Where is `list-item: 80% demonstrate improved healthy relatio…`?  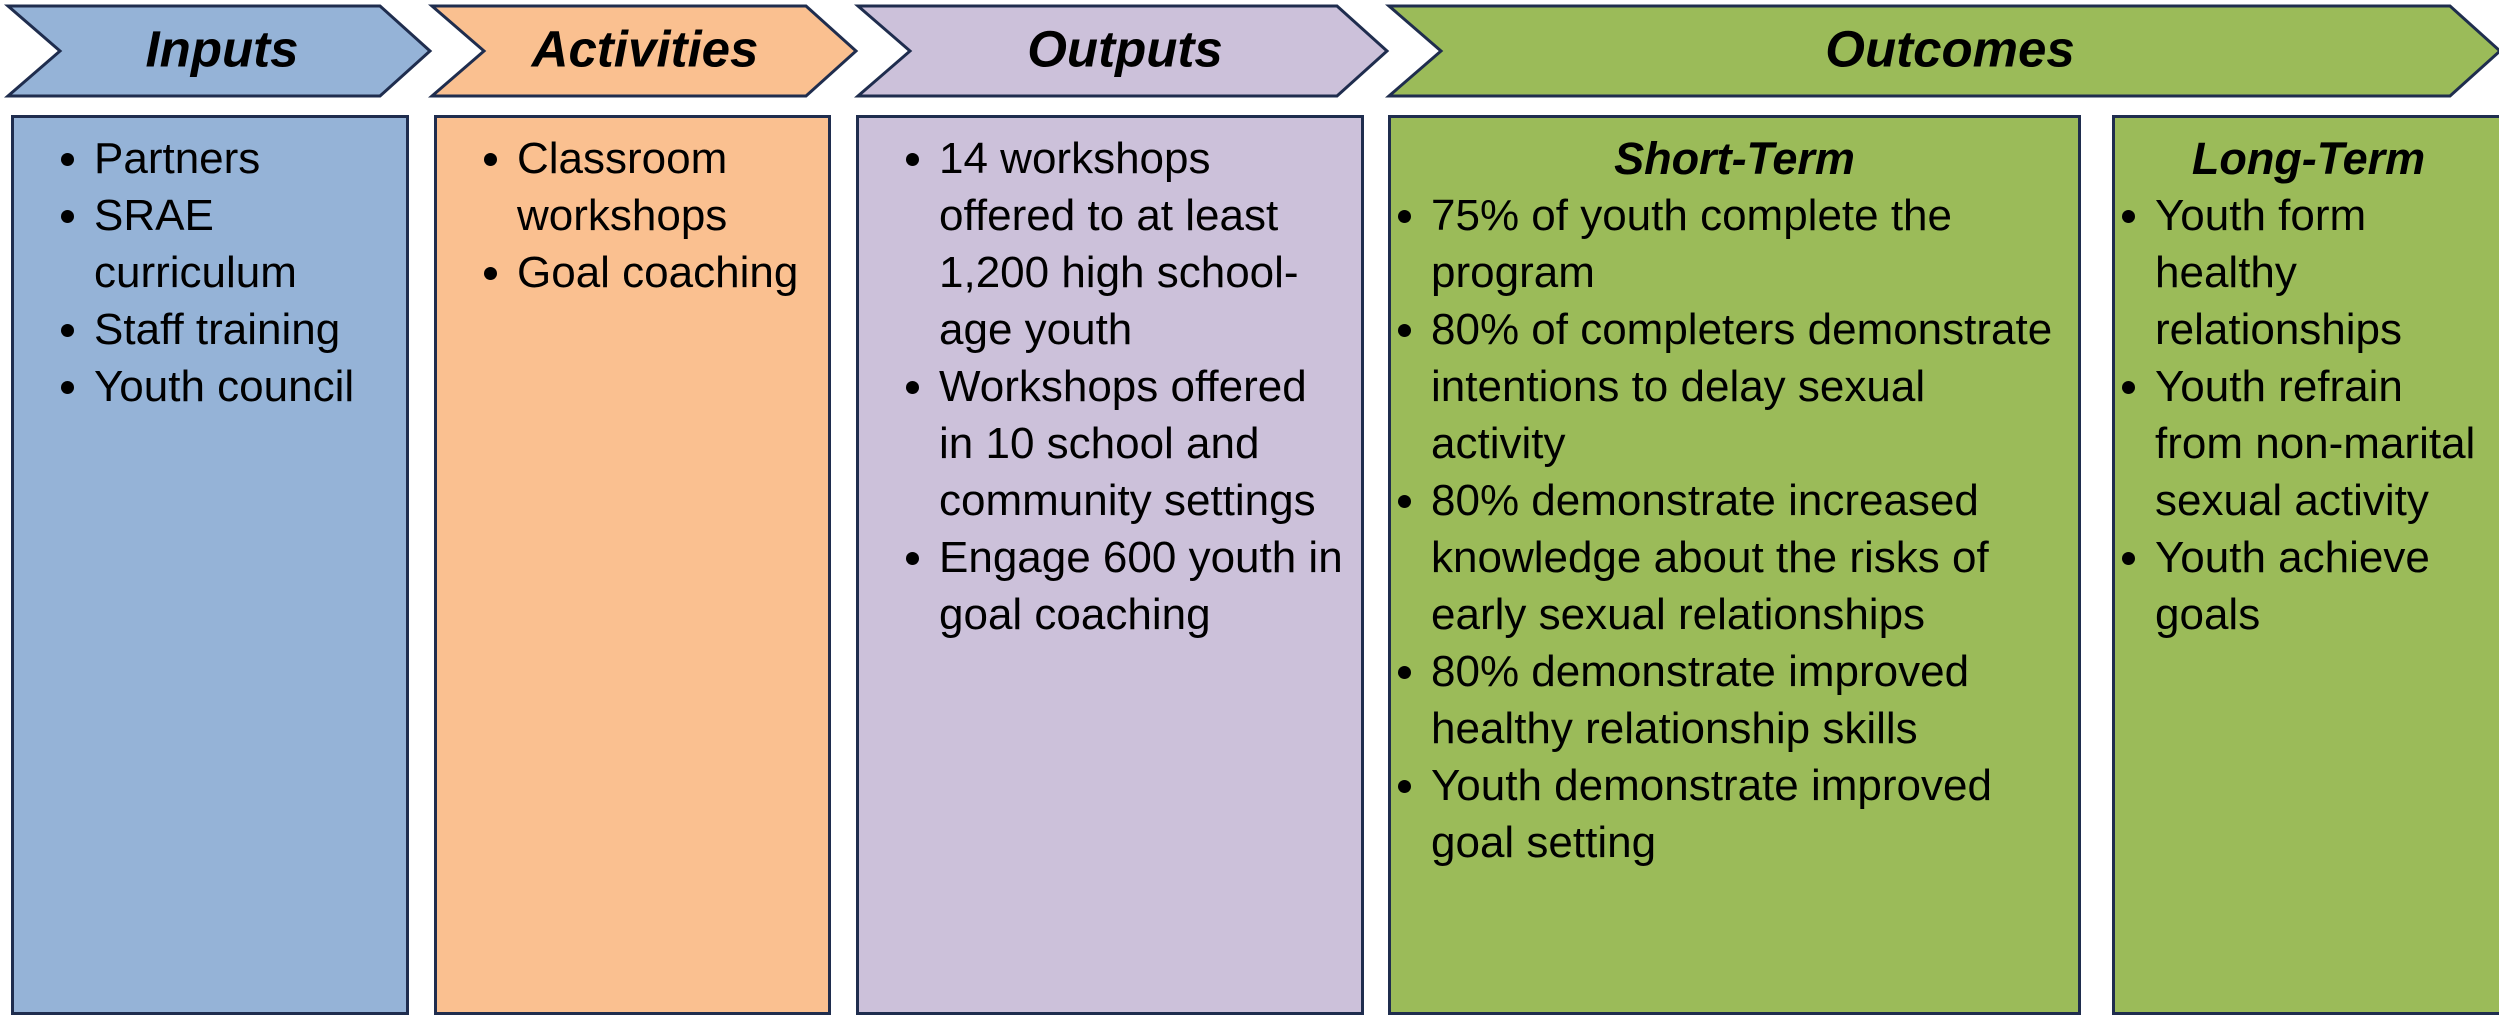
list-item: 80% demonstrate improved healthy relatio… is located at coordinates (1750, 700).